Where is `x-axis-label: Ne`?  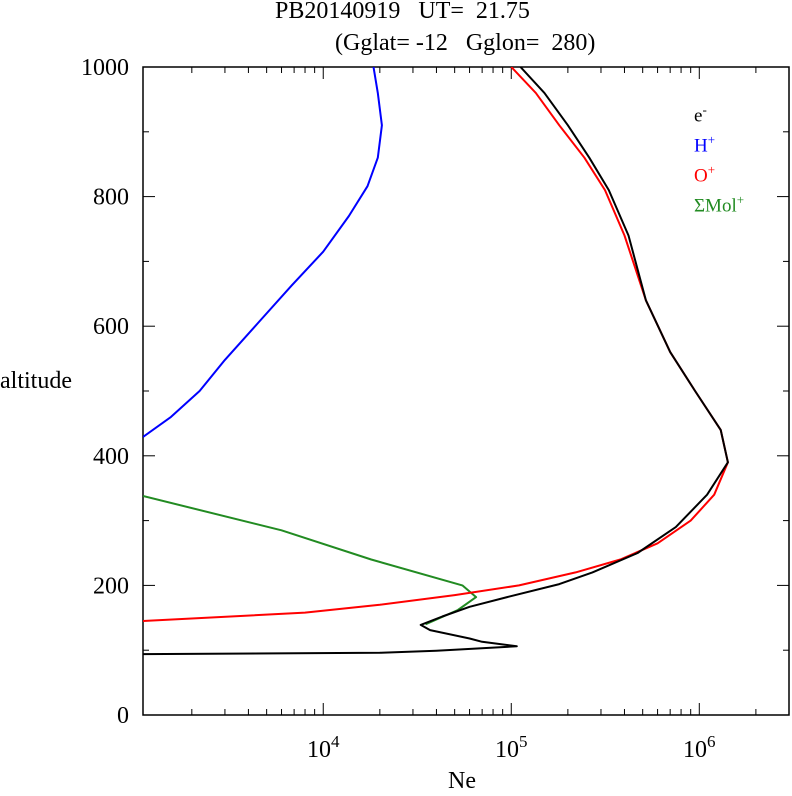
x-axis-label: Ne is located at coordinates (462, 781).